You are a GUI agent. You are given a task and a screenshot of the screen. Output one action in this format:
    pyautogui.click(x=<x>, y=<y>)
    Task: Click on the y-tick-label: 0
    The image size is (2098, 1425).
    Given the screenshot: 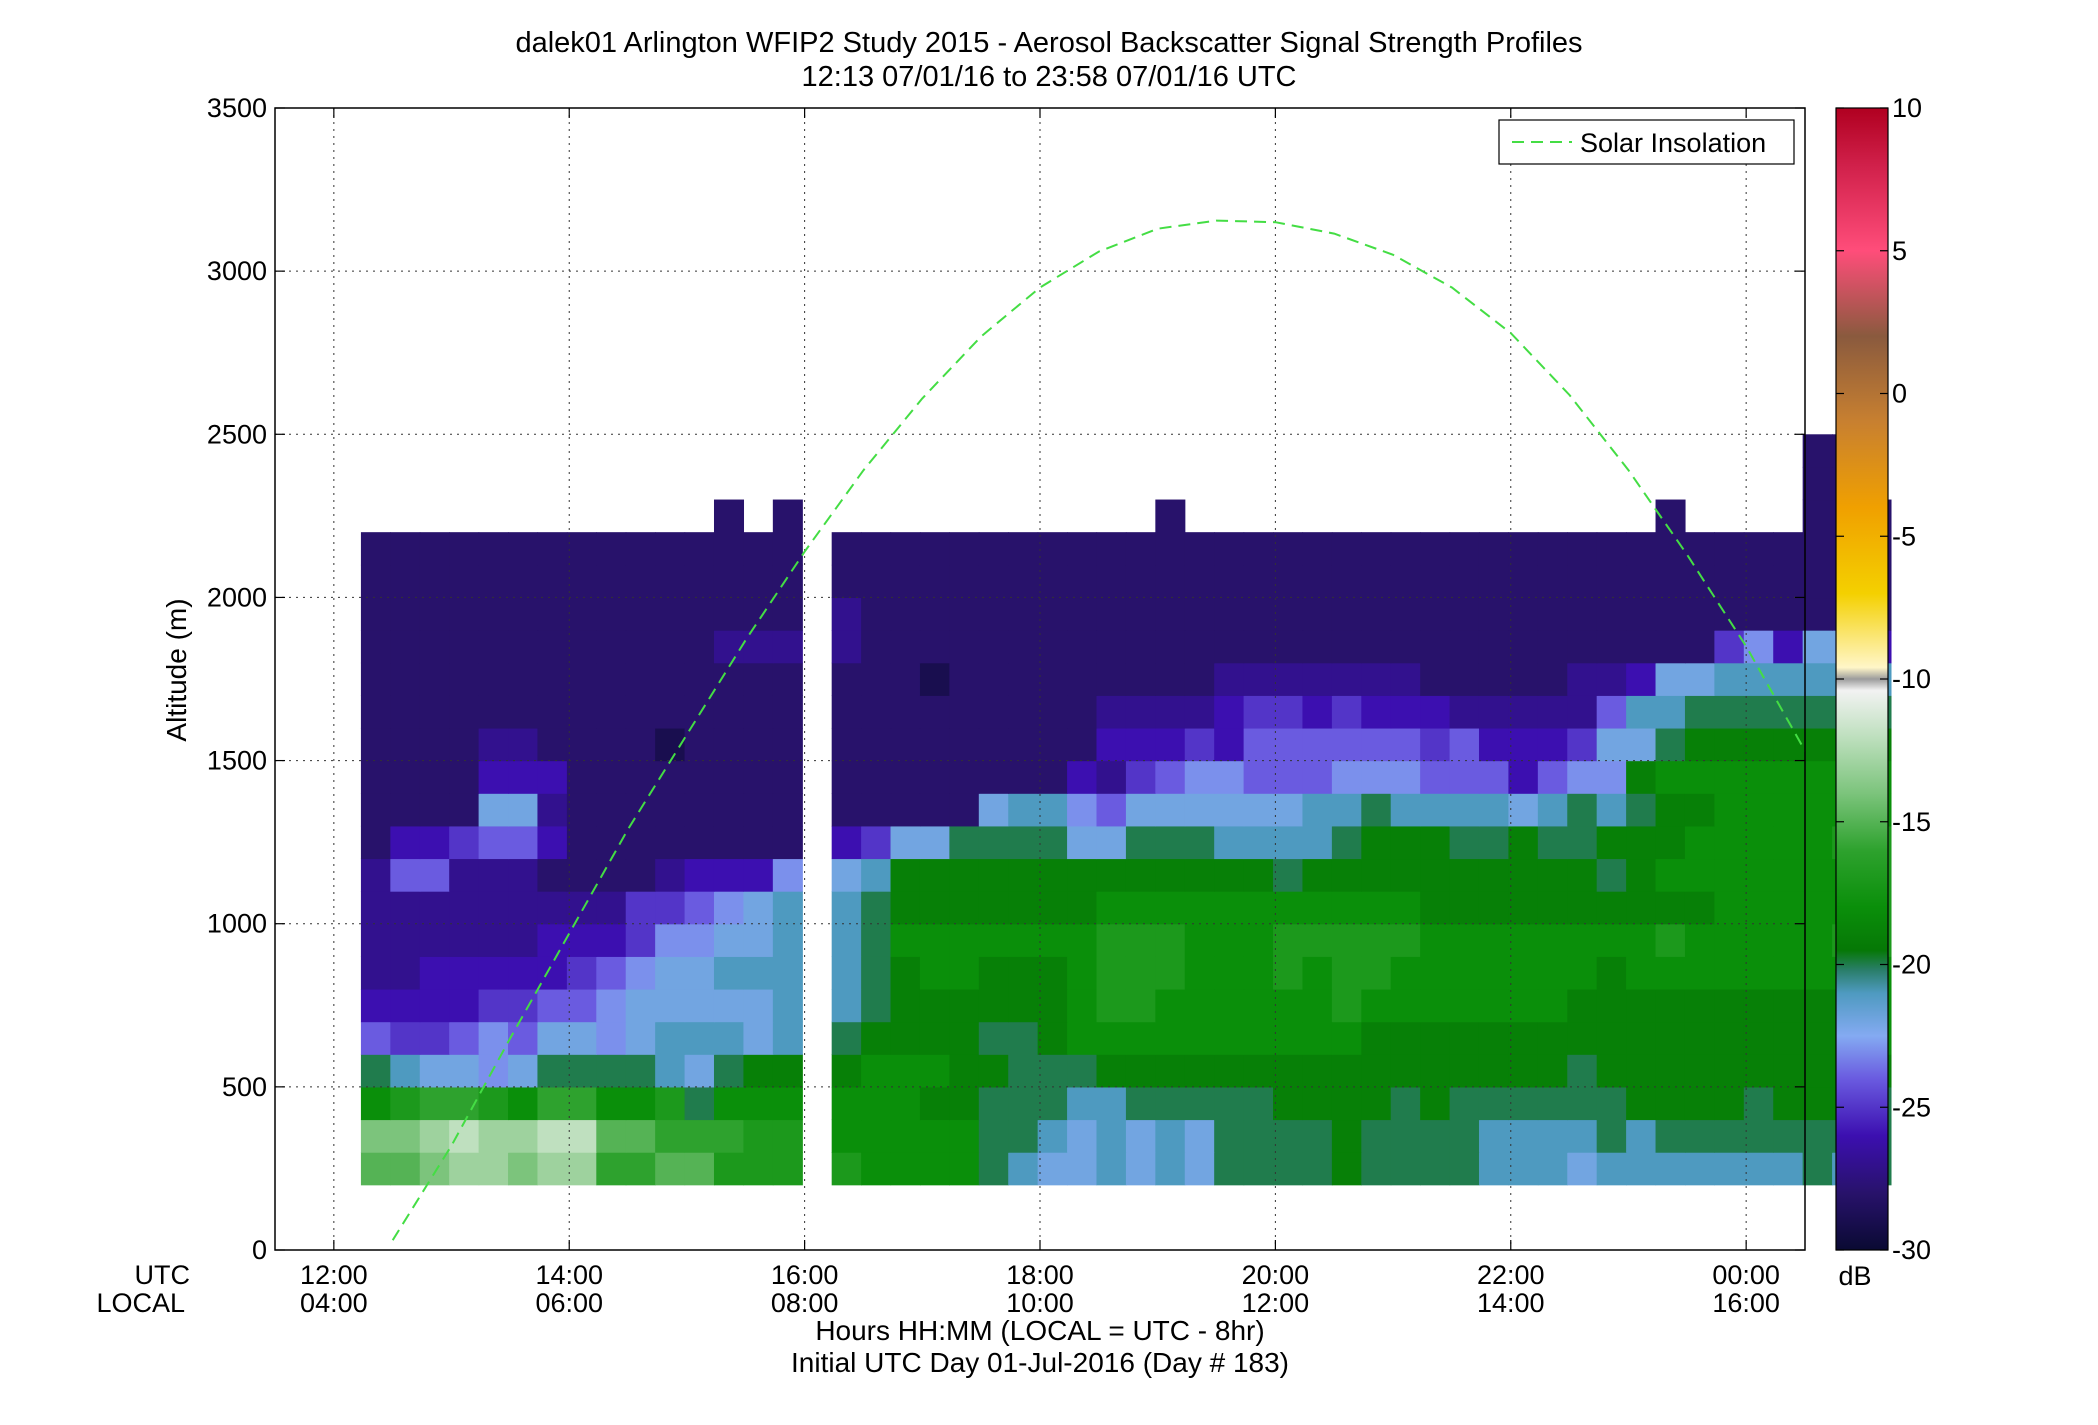 What is the action you would take?
    pyautogui.click(x=259, y=1250)
    